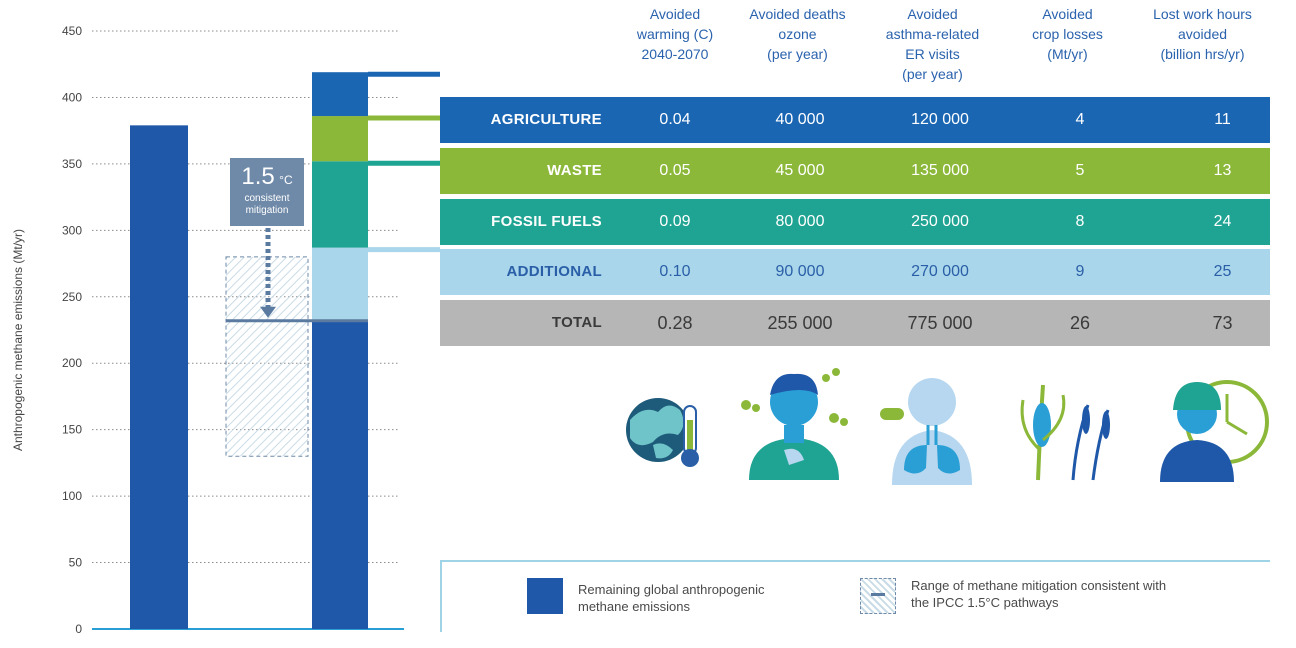 The height and width of the screenshot is (648, 1296). I want to click on bar-2-fossil-fuels, so click(340, 204).